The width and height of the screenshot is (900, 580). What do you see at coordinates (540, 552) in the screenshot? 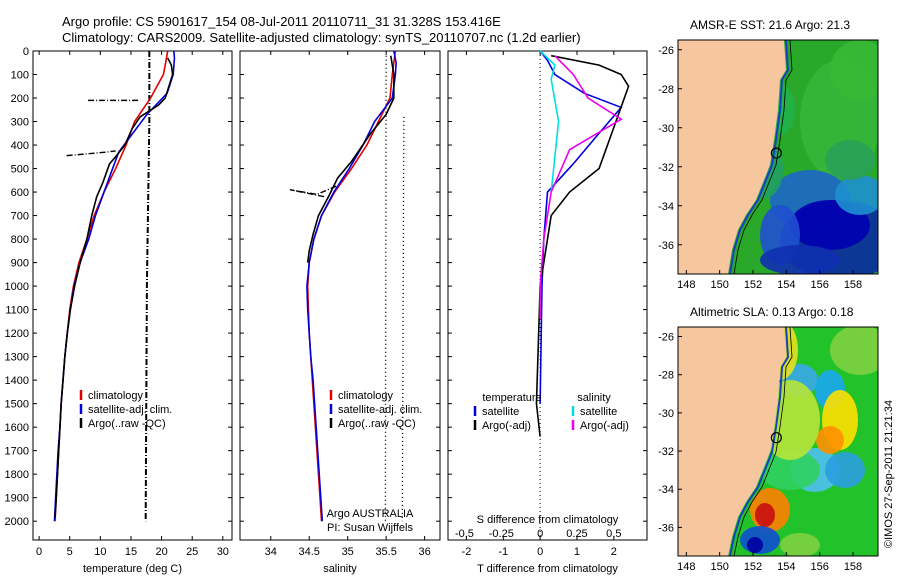
I see `x-tick-label: 0` at bounding box center [540, 552].